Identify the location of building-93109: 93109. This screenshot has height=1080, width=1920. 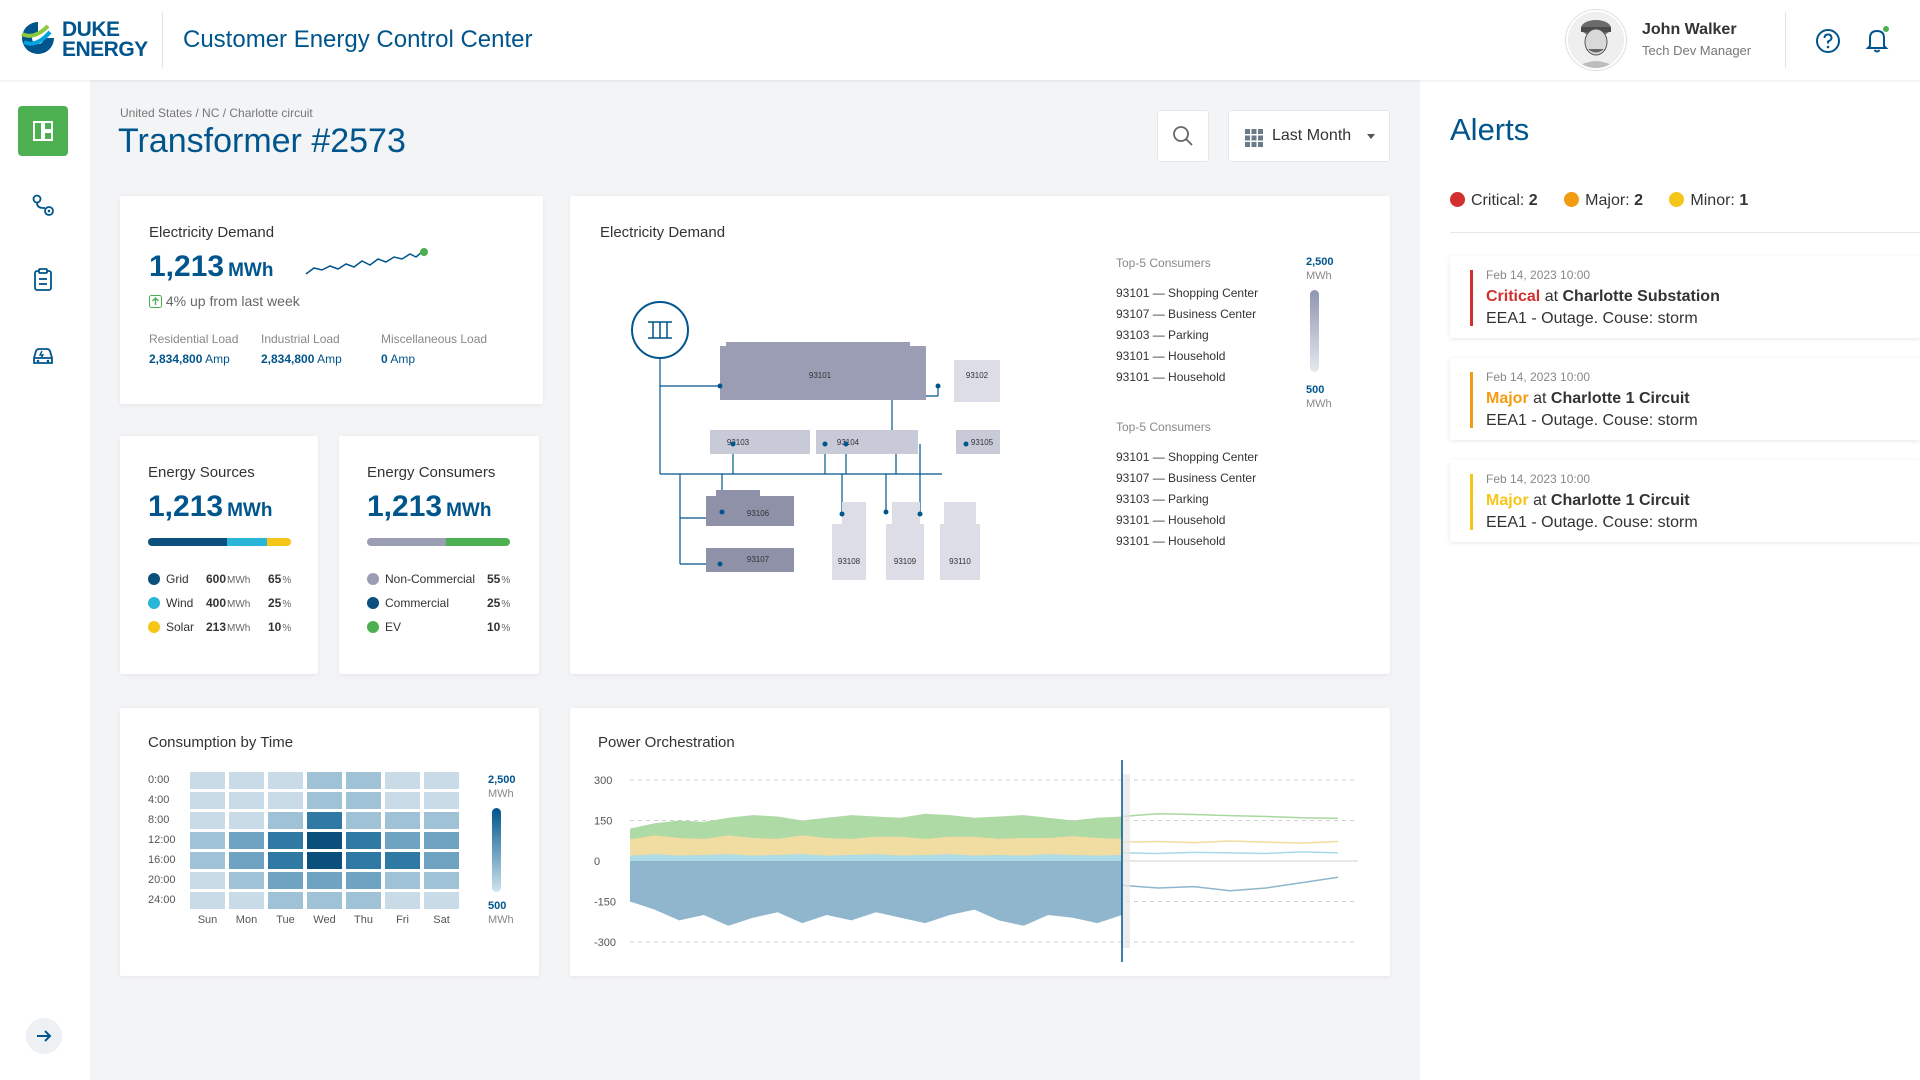
(905, 541).